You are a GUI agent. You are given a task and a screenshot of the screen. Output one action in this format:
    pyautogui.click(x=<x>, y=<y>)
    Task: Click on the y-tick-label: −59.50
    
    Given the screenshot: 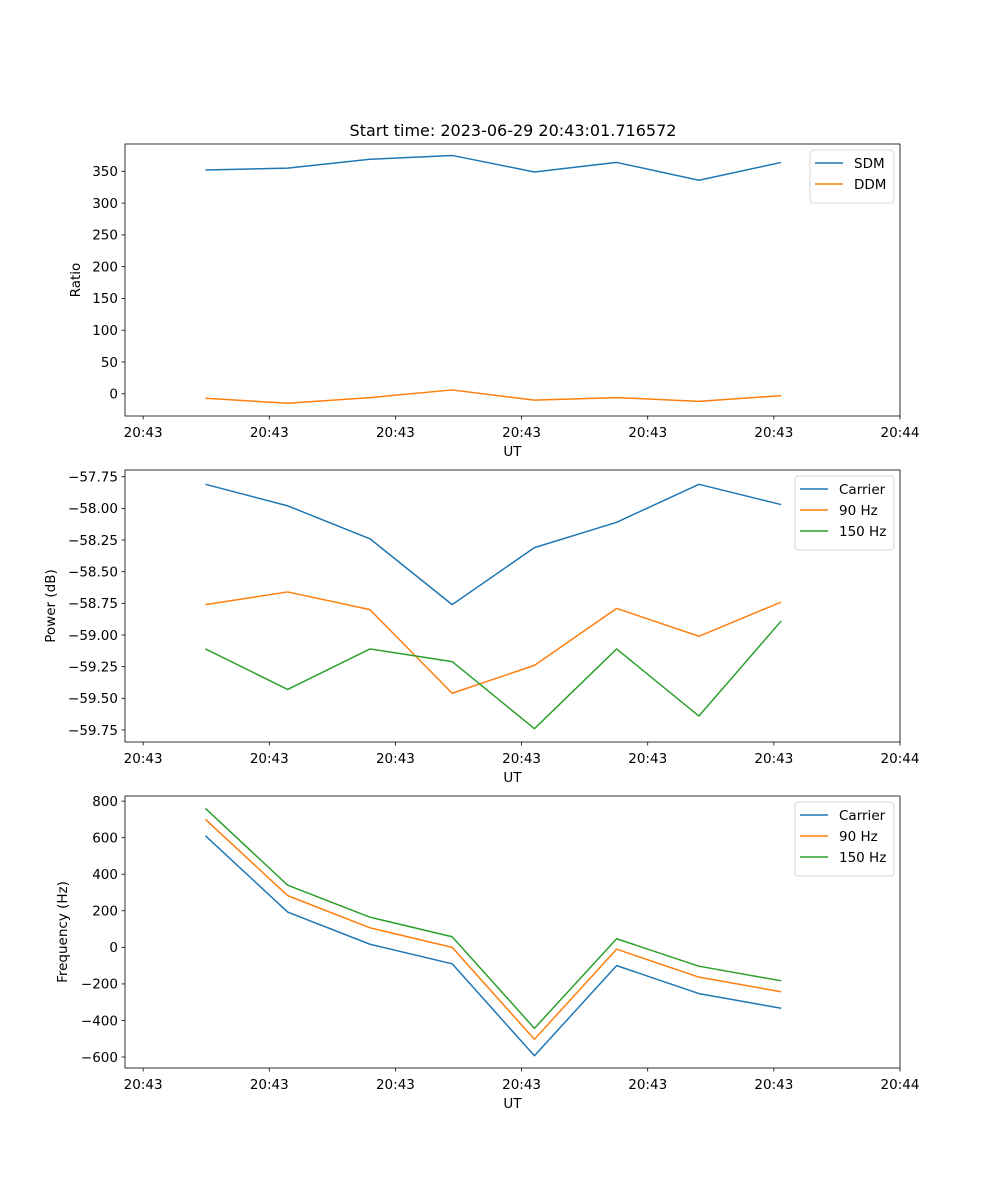 What is the action you would take?
    pyautogui.click(x=93, y=699)
    